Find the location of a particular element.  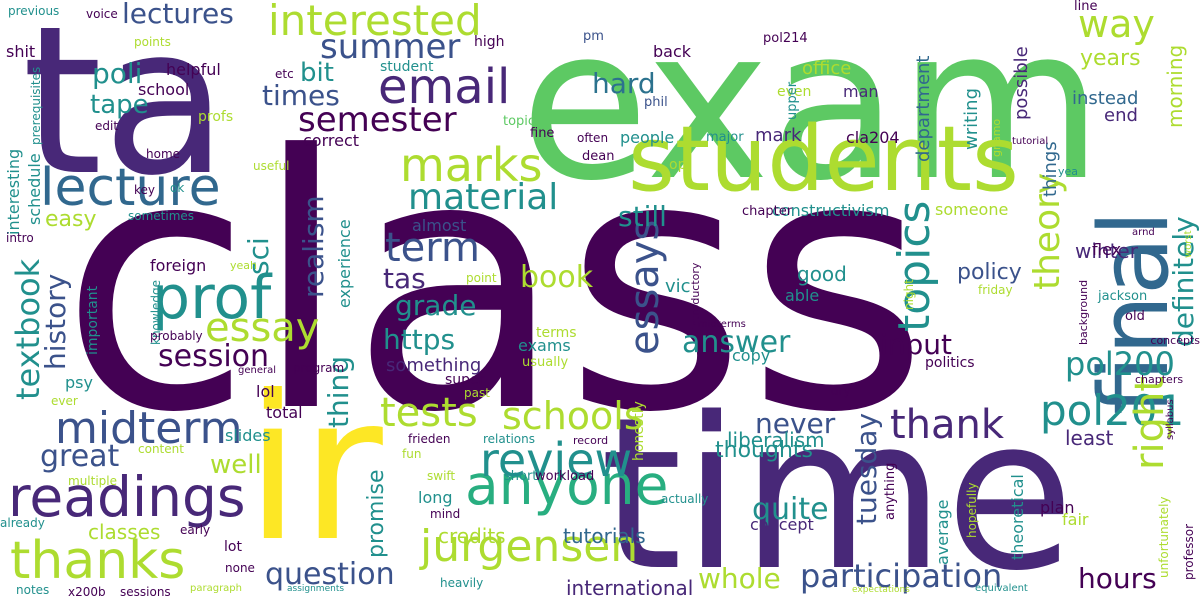

word-197: point is located at coordinates (481, 278).